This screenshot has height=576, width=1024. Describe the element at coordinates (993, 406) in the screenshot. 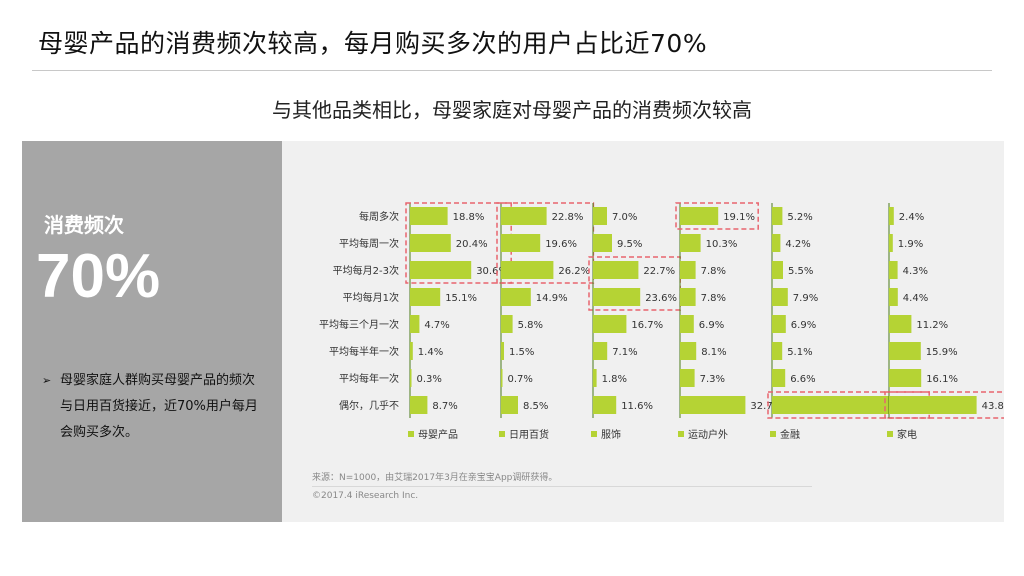

I see `data-label: 43.8%` at that location.